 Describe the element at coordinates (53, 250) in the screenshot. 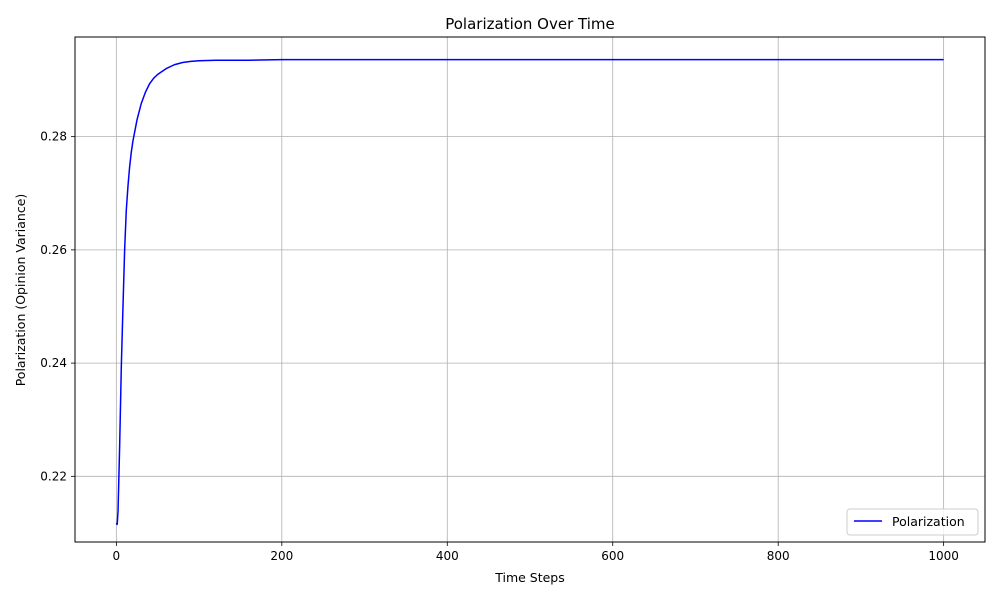

I see `y-tick-label: 0.26` at that location.